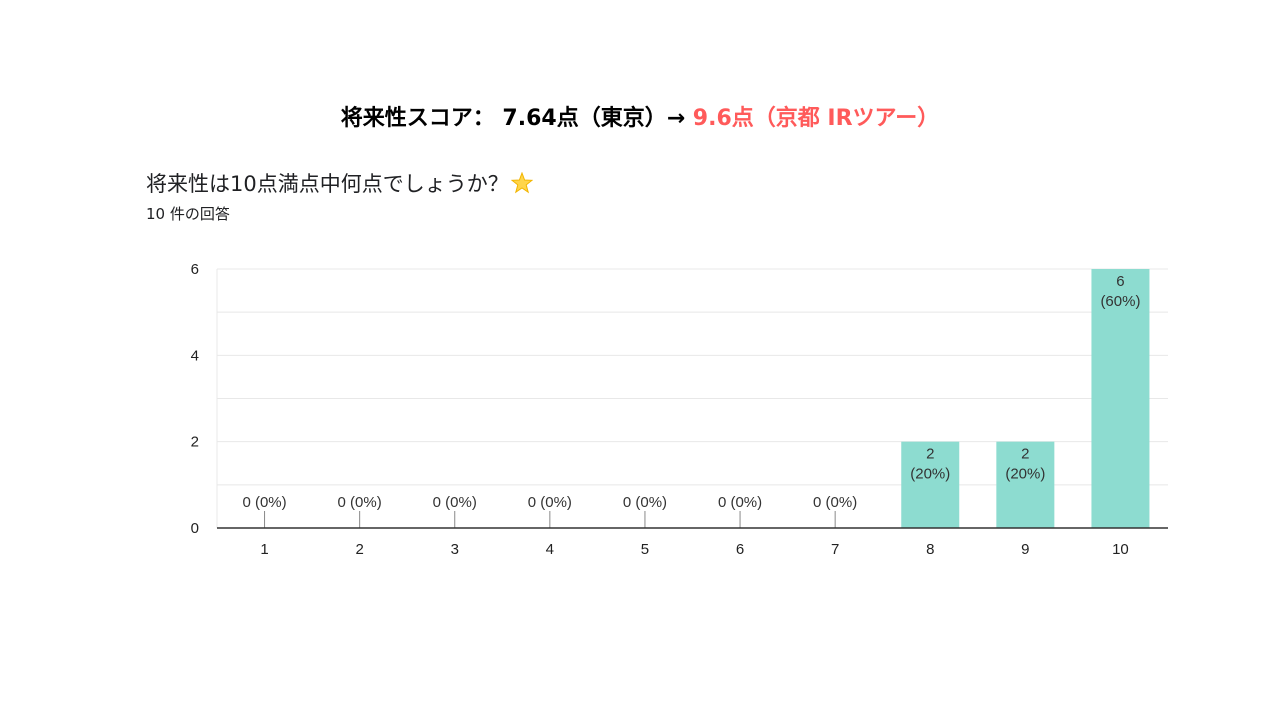 This screenshot has height=720, width=1280. Describe the element at coordinates (455, 549) in the screenshot. I see `x-tick-label: 3` at that location.